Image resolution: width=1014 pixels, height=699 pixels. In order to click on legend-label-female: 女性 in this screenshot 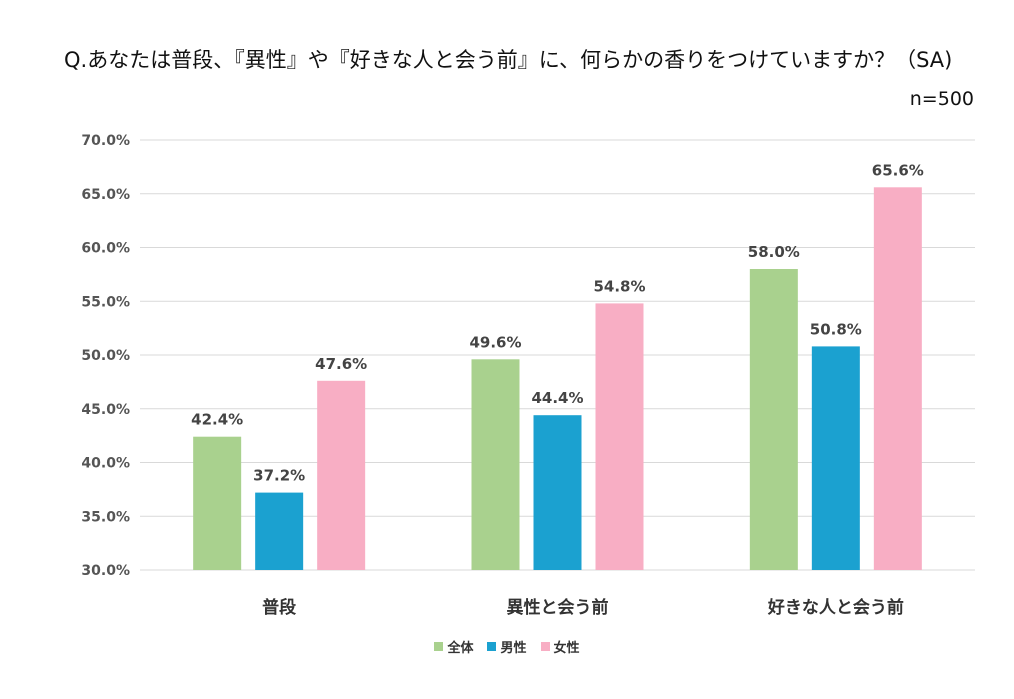, I will do `click(566, 648)`.